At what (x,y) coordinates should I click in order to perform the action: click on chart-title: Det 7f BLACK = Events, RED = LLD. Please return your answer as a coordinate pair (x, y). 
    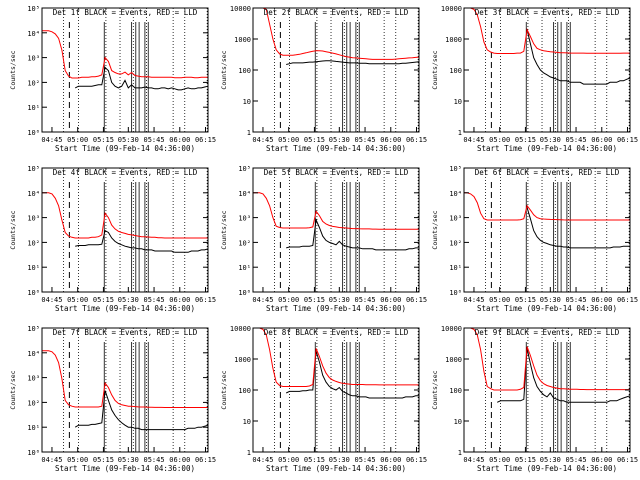
    Looking at the image, I should click on (125, 332).